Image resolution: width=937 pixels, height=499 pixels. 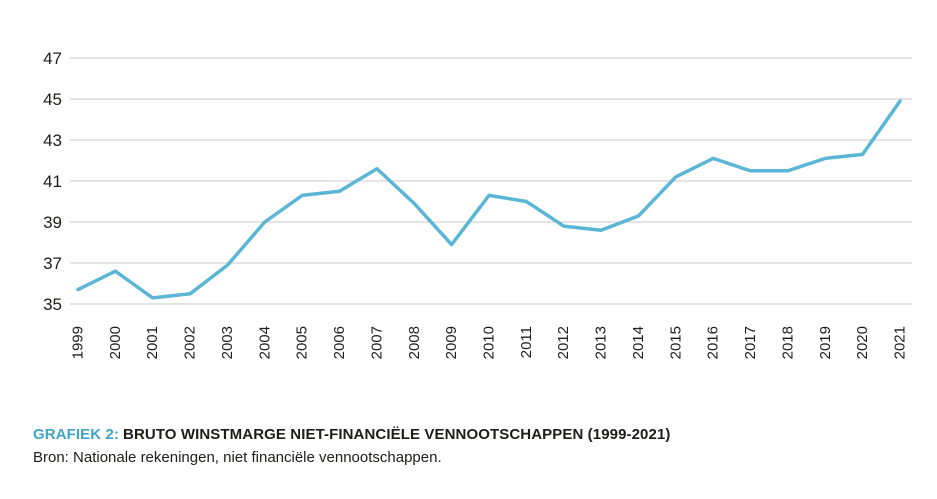 What do you see at coordinates (713, 342) in the screenshot?
I see `x-axis-tick-label: 2016` at bounding box center [713, 342].